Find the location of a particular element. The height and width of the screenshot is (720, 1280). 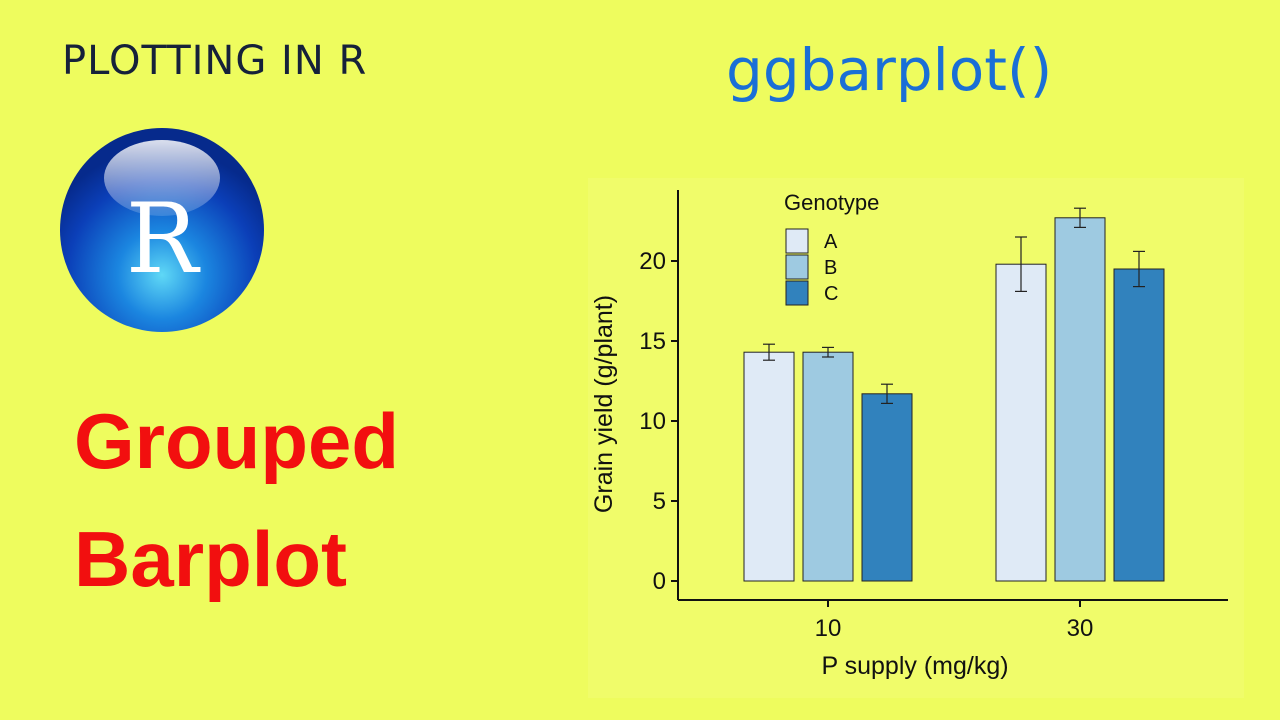

header-category-title: PLOTTING IN R is located at coordinates (215, 61).